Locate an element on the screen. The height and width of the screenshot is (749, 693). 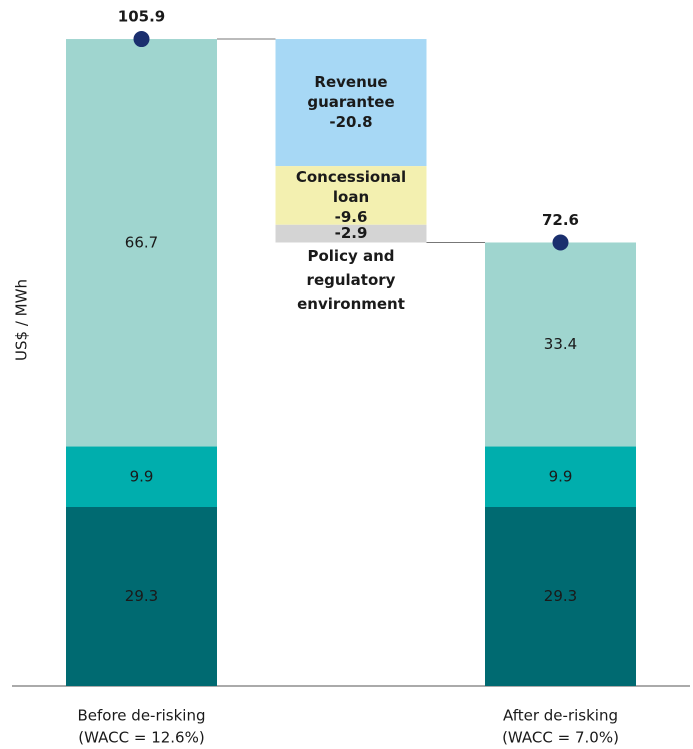
x-tick-label: (WACC = 7.0%) is located at coordinates (560, 738).